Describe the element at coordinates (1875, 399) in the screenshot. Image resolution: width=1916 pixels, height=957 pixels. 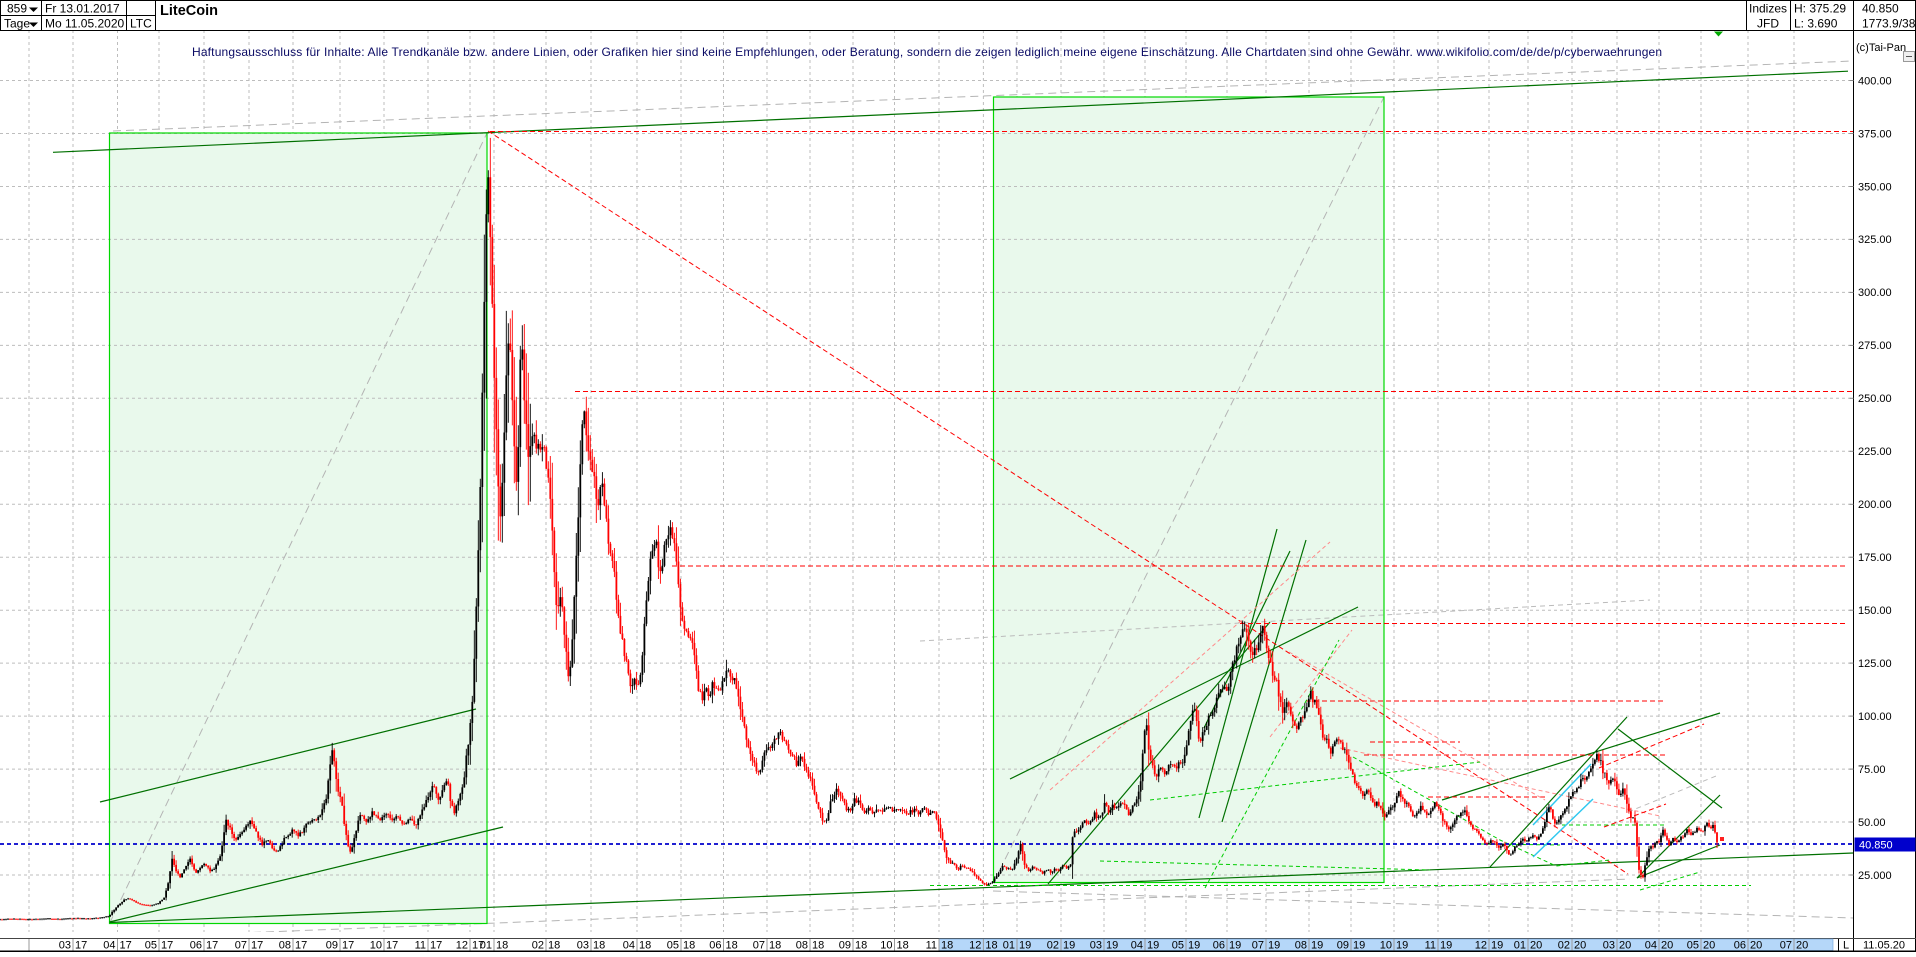
I see `svg-text: 250.00` at that location.